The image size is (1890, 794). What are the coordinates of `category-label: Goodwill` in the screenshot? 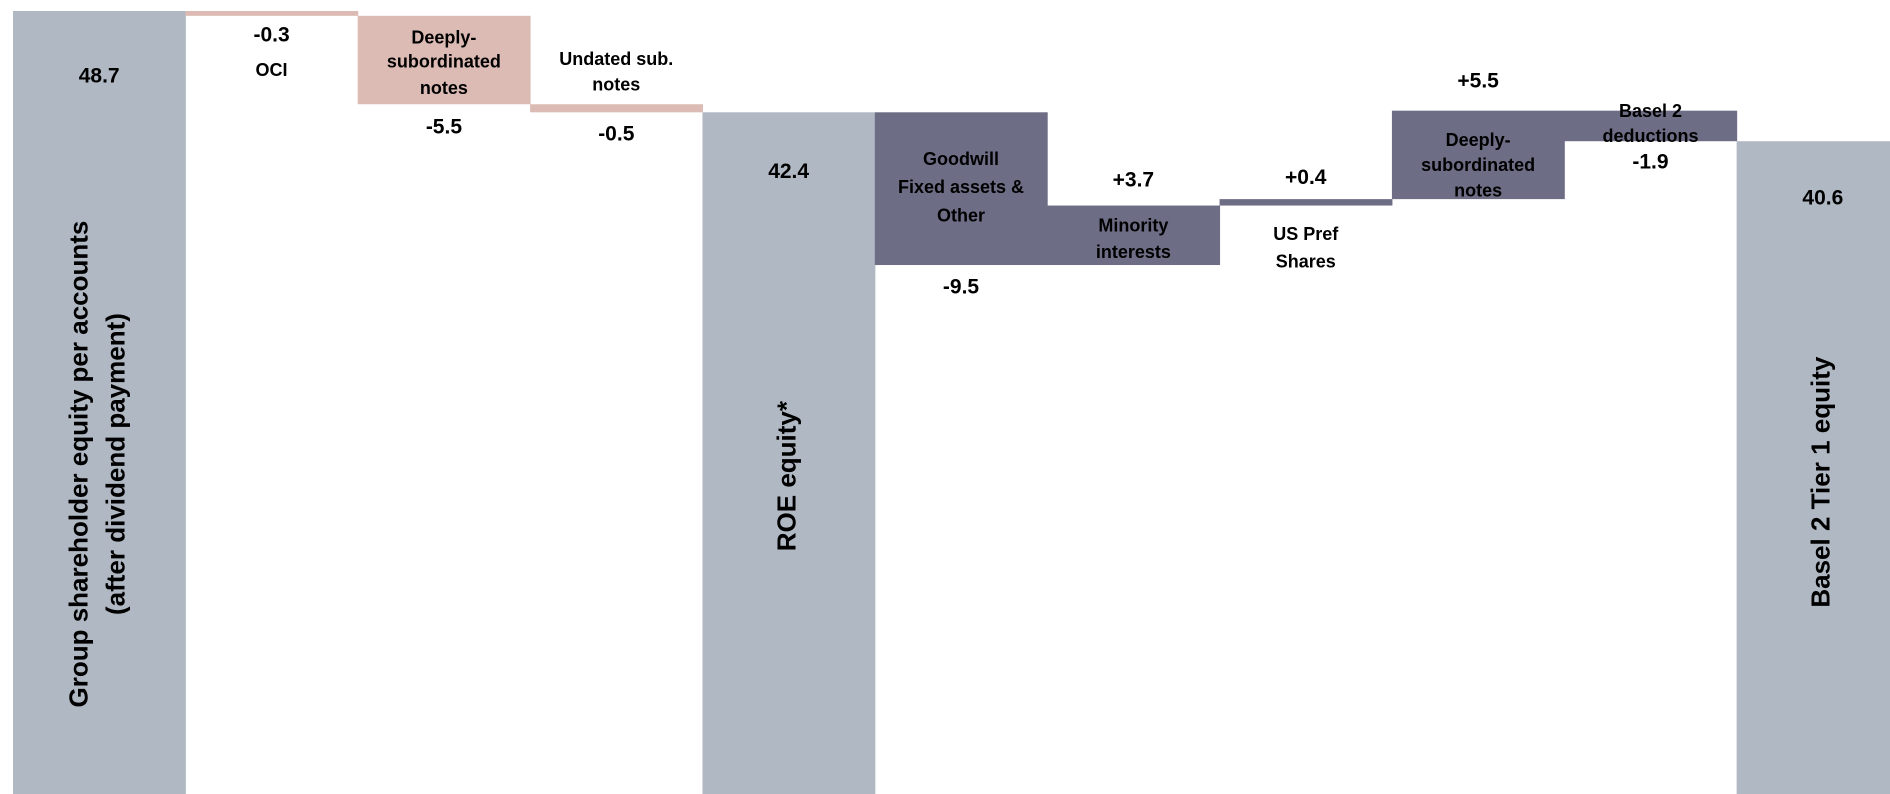 It's located at (961, 159).